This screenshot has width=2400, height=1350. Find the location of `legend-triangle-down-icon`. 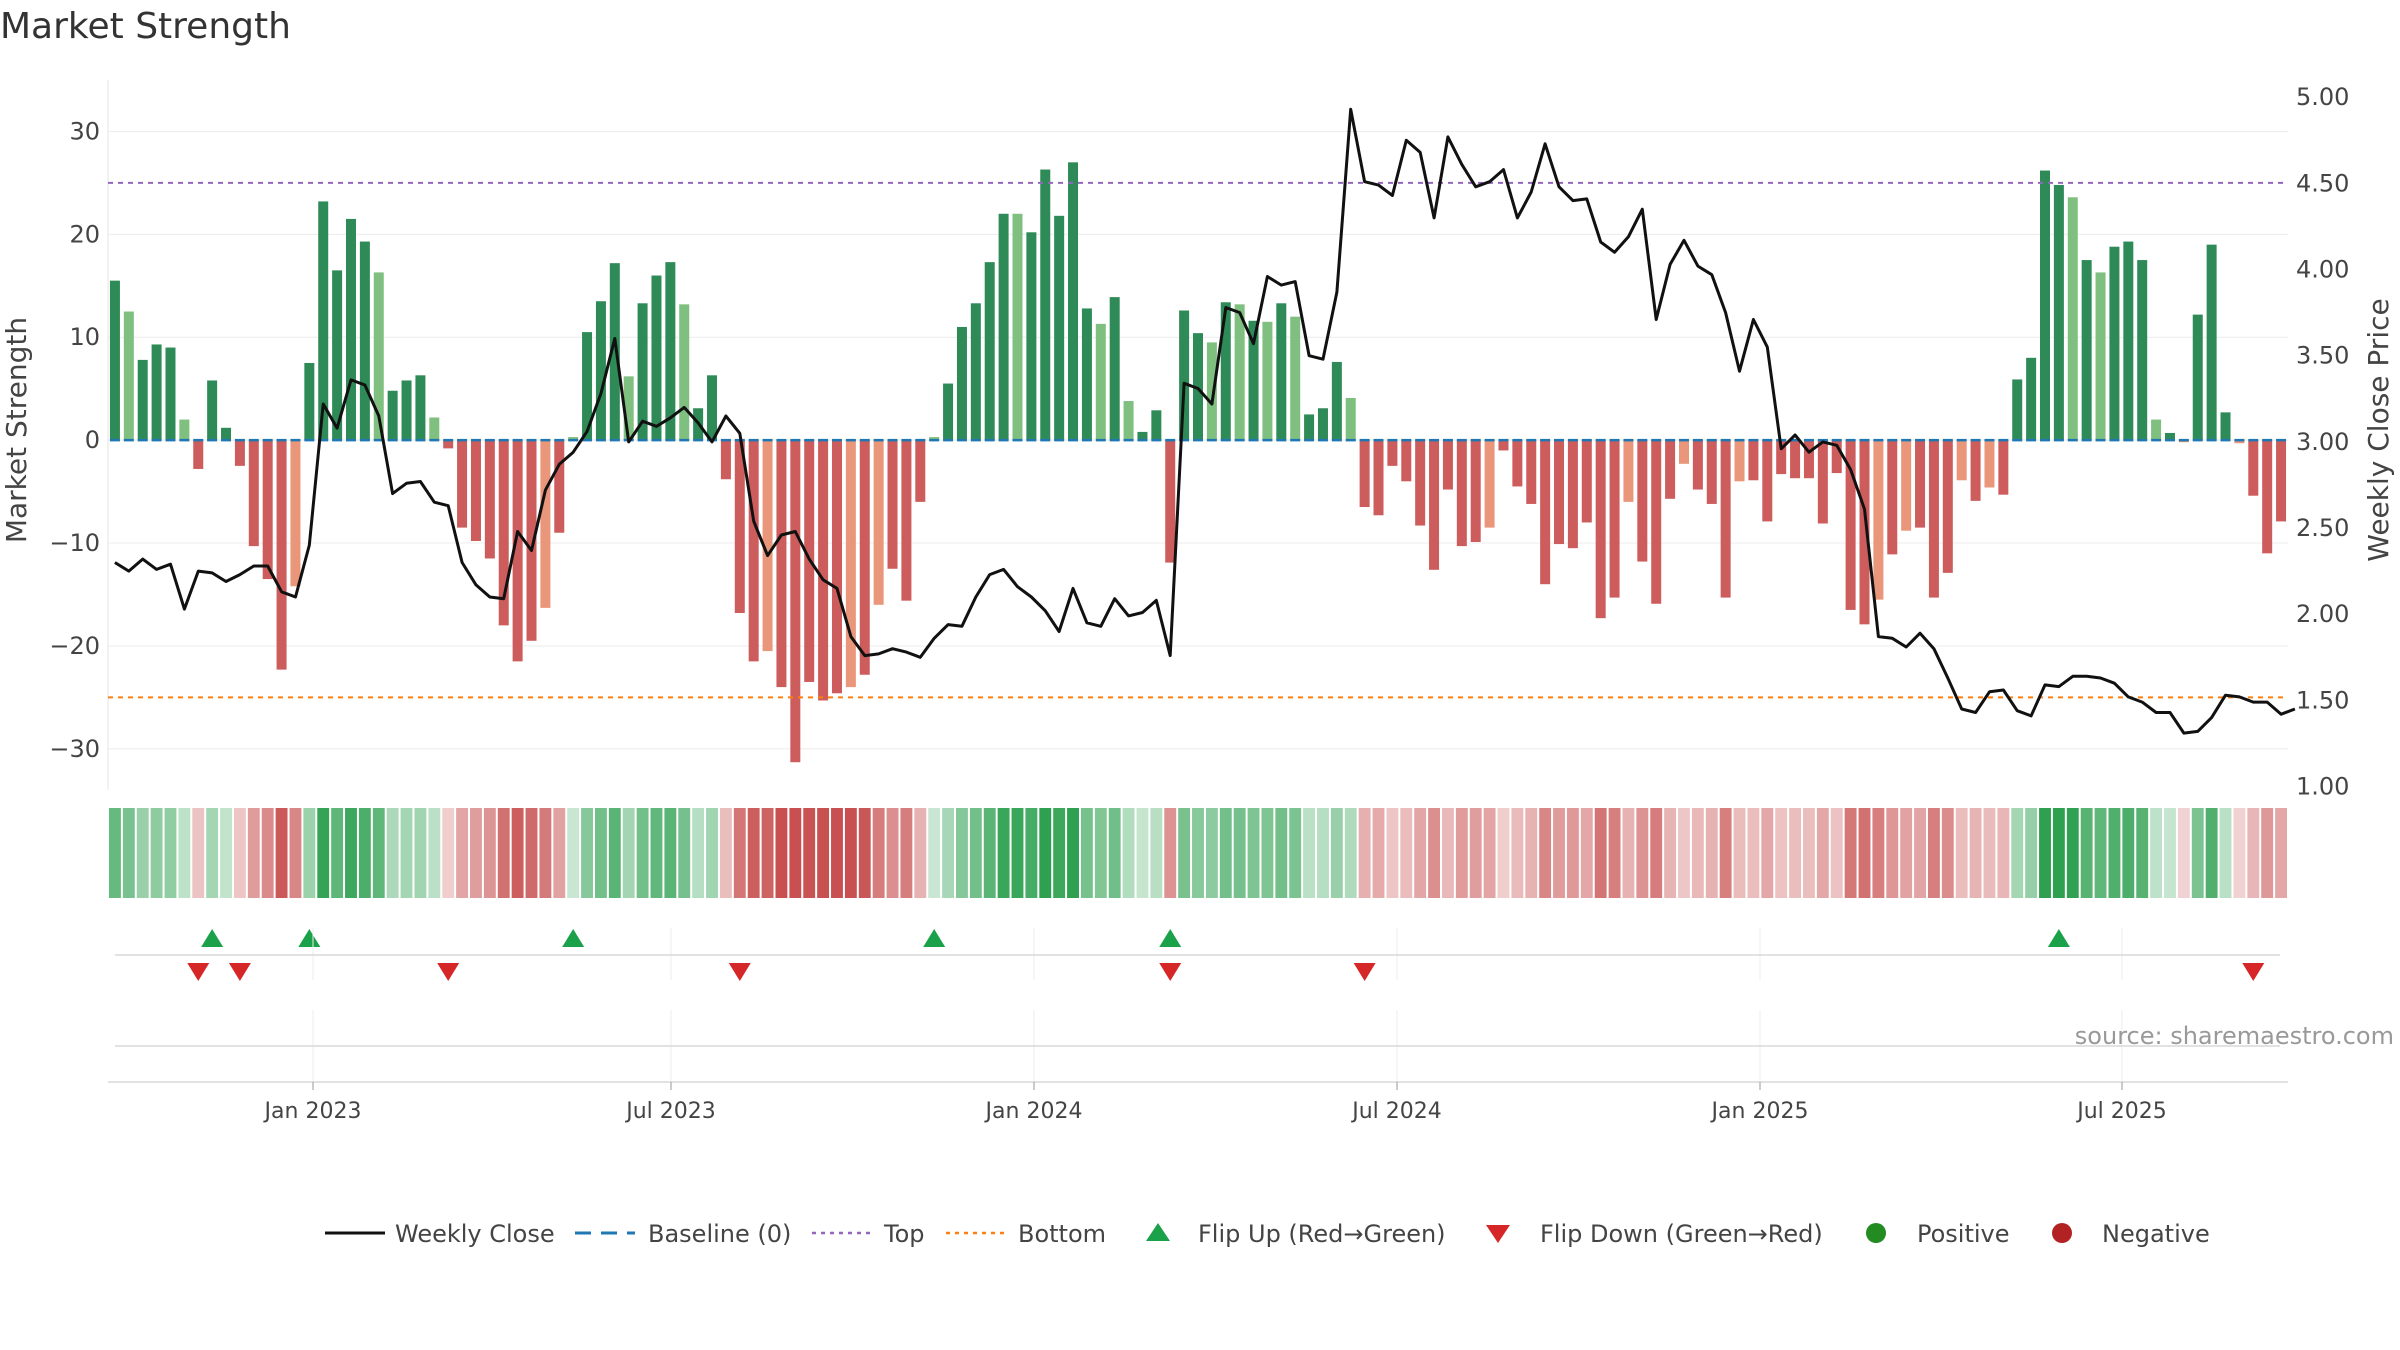

legend-triangle-down-icon is located at coordinates (1498, 1234).